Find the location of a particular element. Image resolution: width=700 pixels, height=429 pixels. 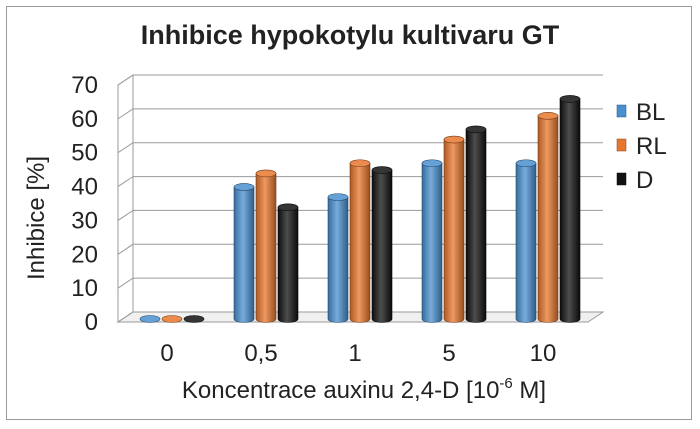

legend-label: BL is located at coordinates (650, 112).